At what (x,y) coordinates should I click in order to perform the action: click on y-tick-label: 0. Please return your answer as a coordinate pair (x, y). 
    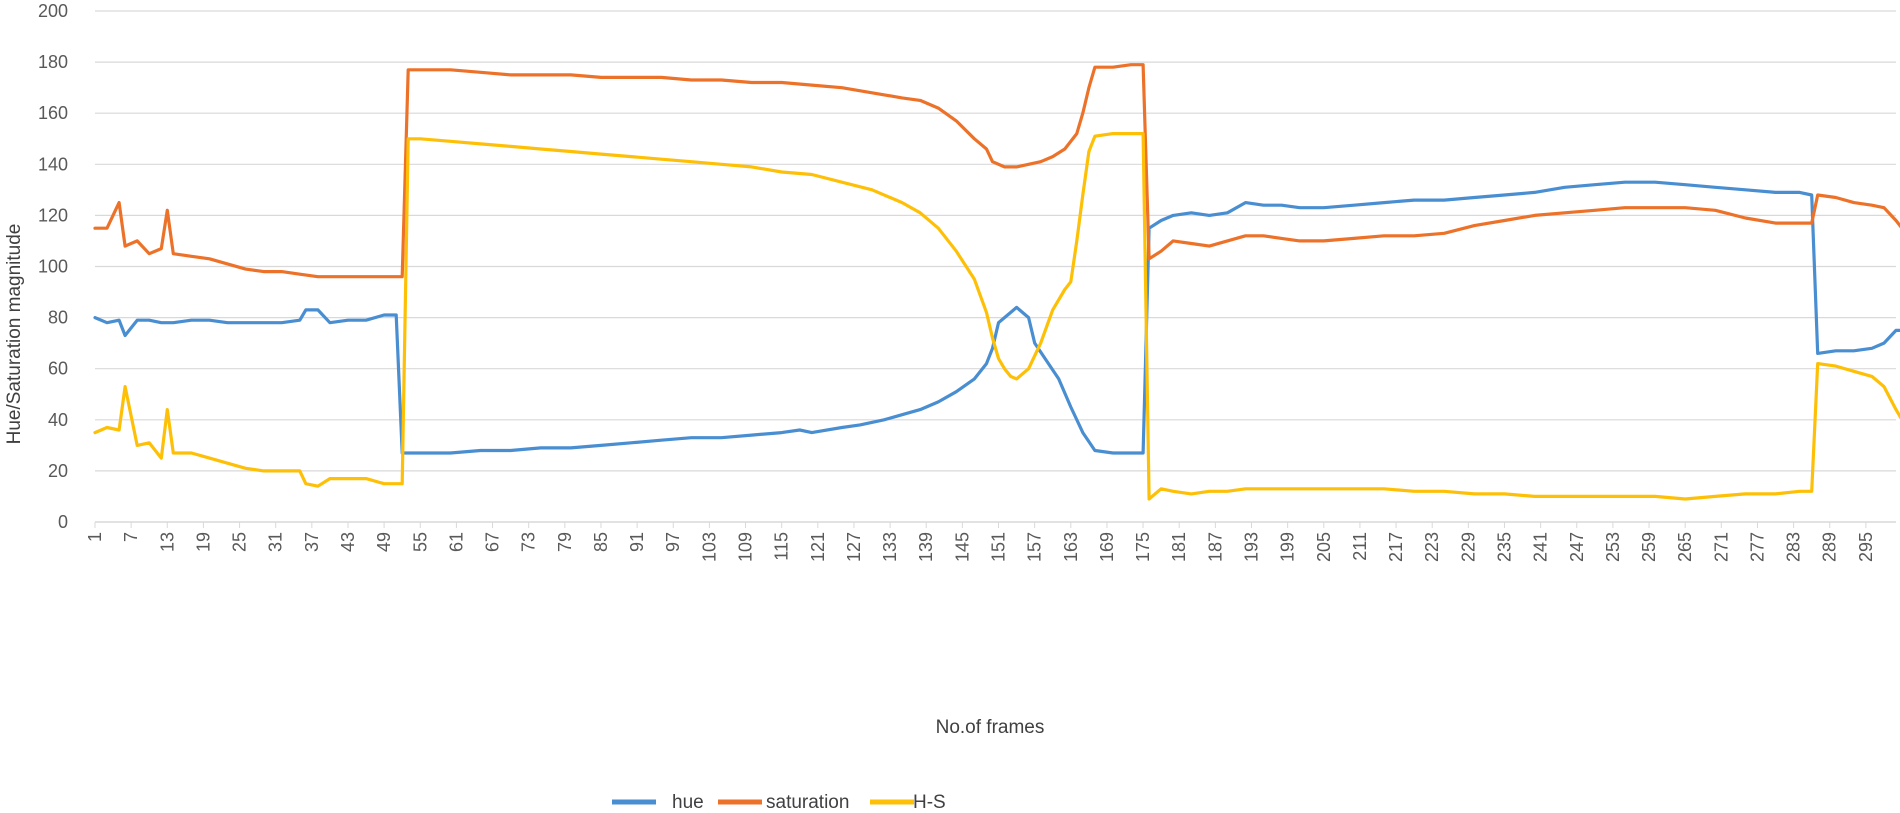
    Looking at the image, I should click on (63, 522).